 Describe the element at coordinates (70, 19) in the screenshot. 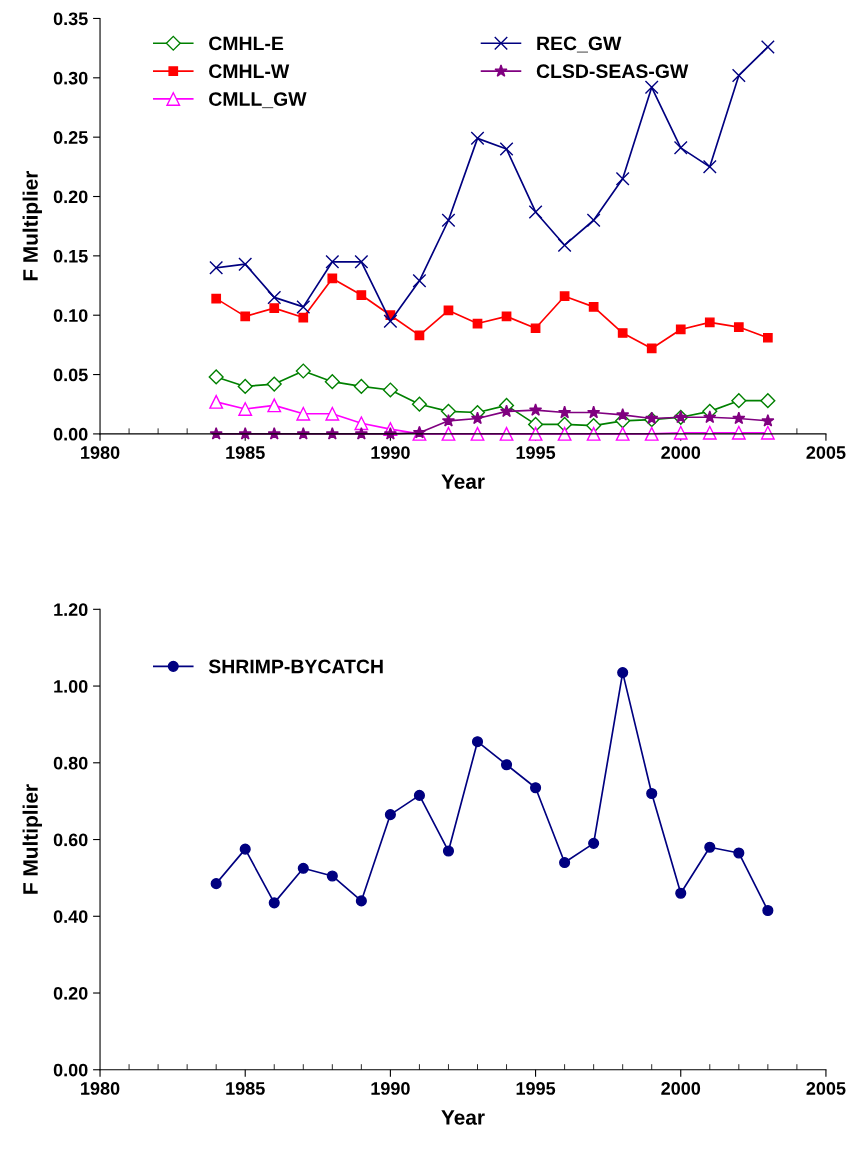

I see `y-tick-label: 0.35` at that location.